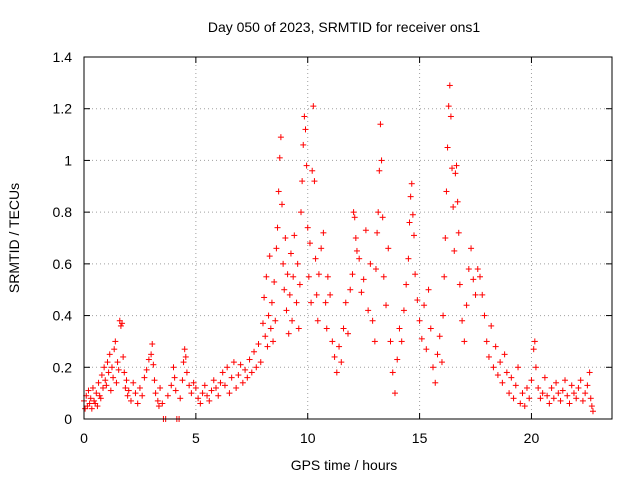  Describe the element at coordinates (63, 316) in the screenshot. I see `y-tick-label: 0.4` at that location.